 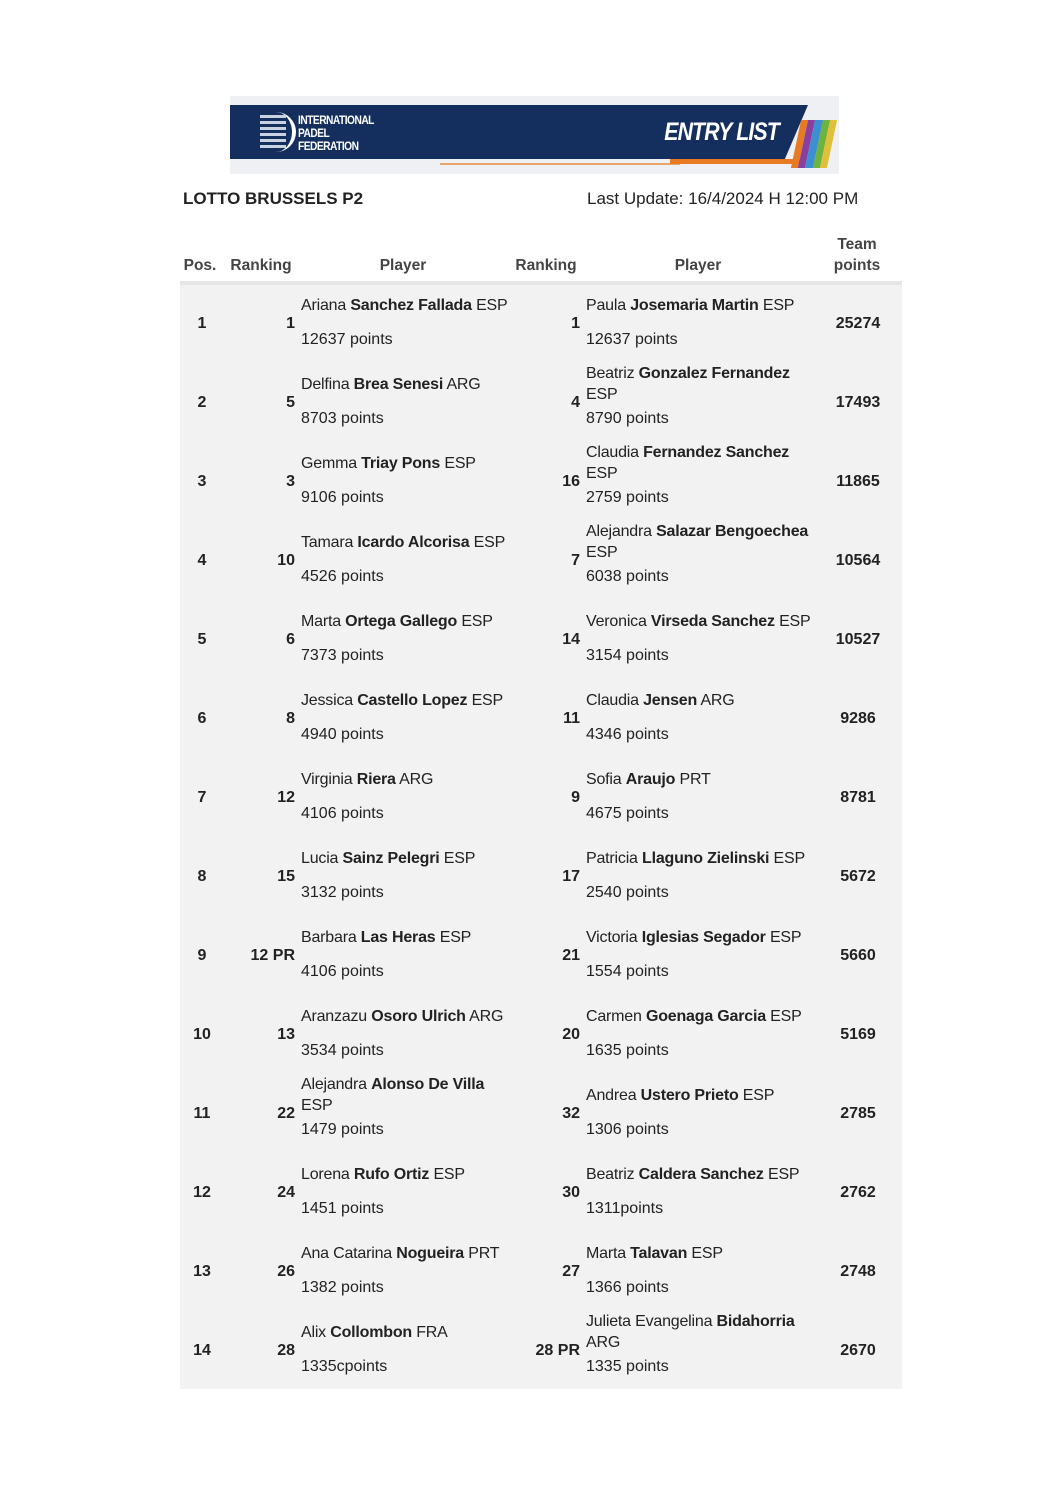 I want to click on banner-accent-line, so click(x=560, y=164).